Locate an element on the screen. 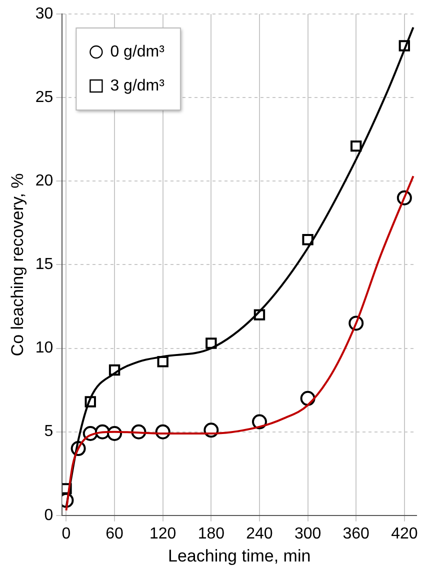 This screenshot has width=425, height=567. y-tick-label: 5 is located at coordinates (49, 431).